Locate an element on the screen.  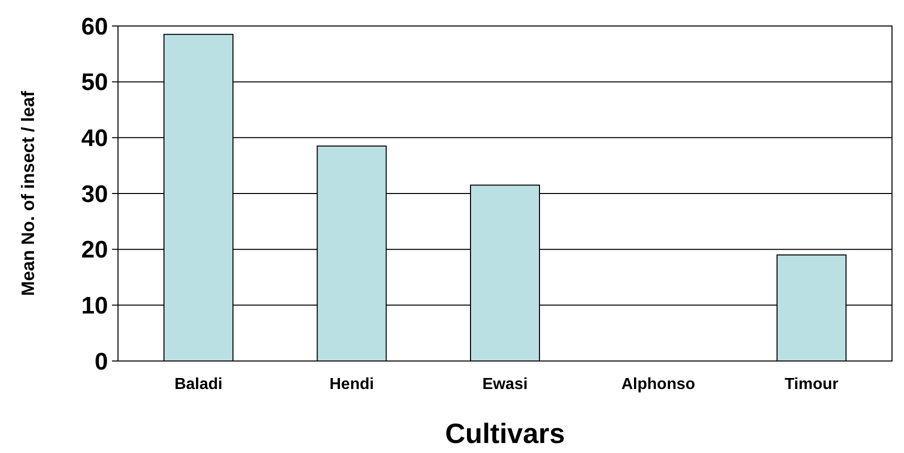
y-tick-label: 0 is located at coordinates (101, 362).